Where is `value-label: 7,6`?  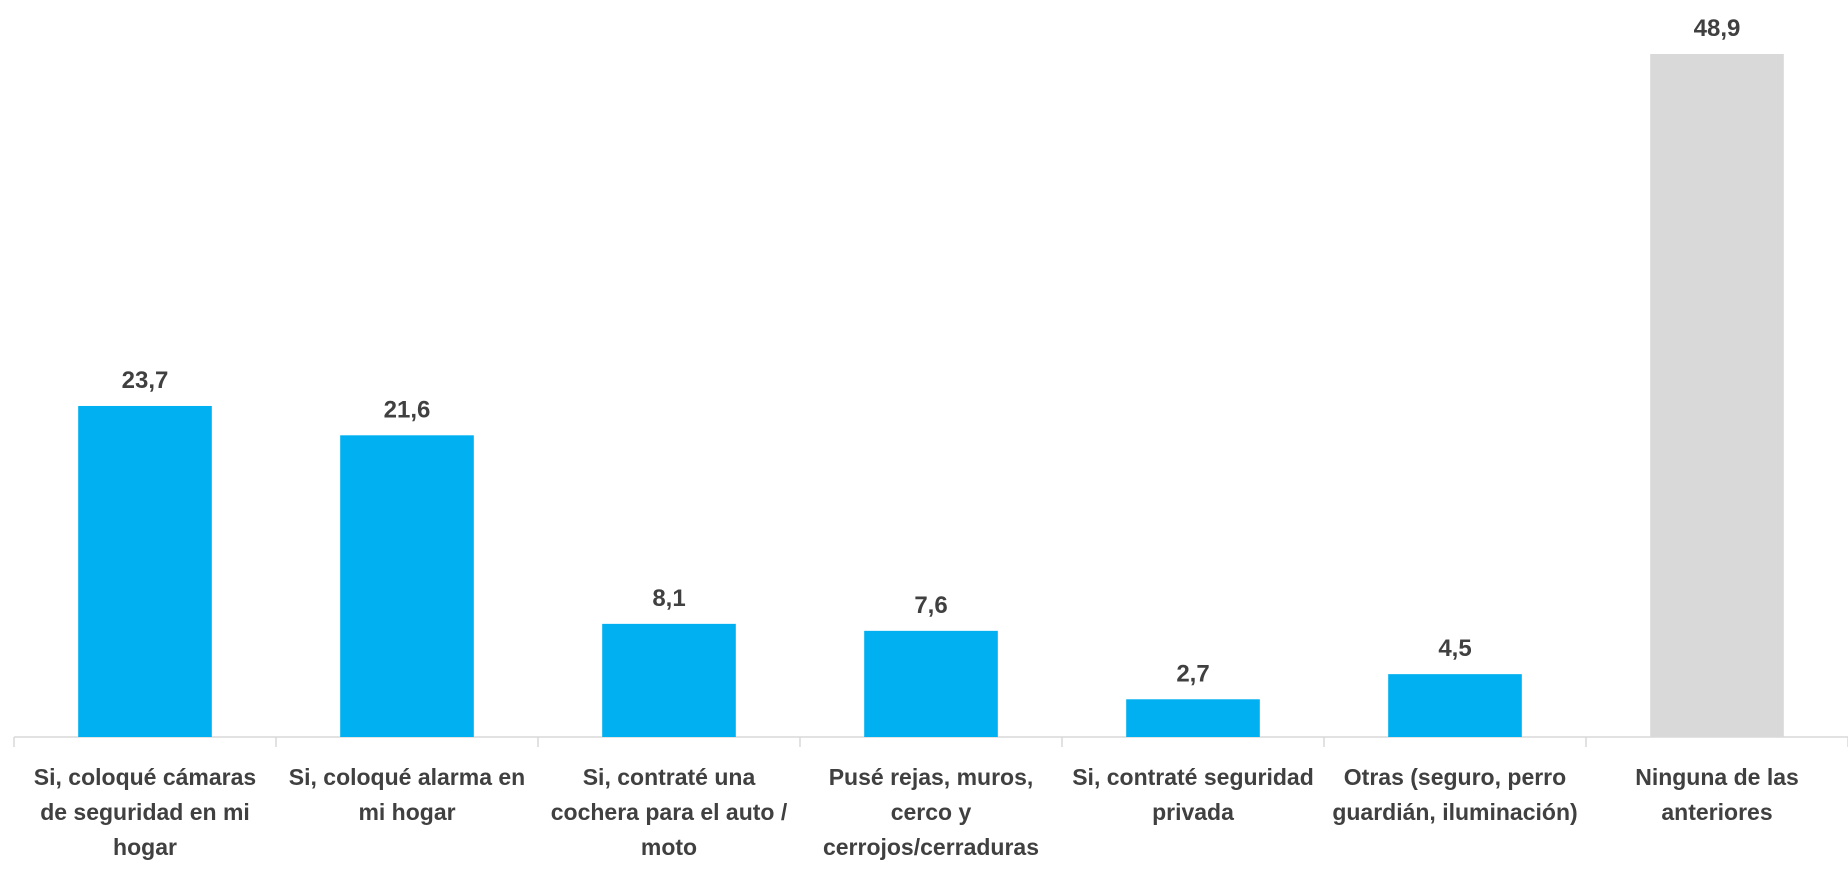
value-label: 7,6 is located at coordinates (930, 605).